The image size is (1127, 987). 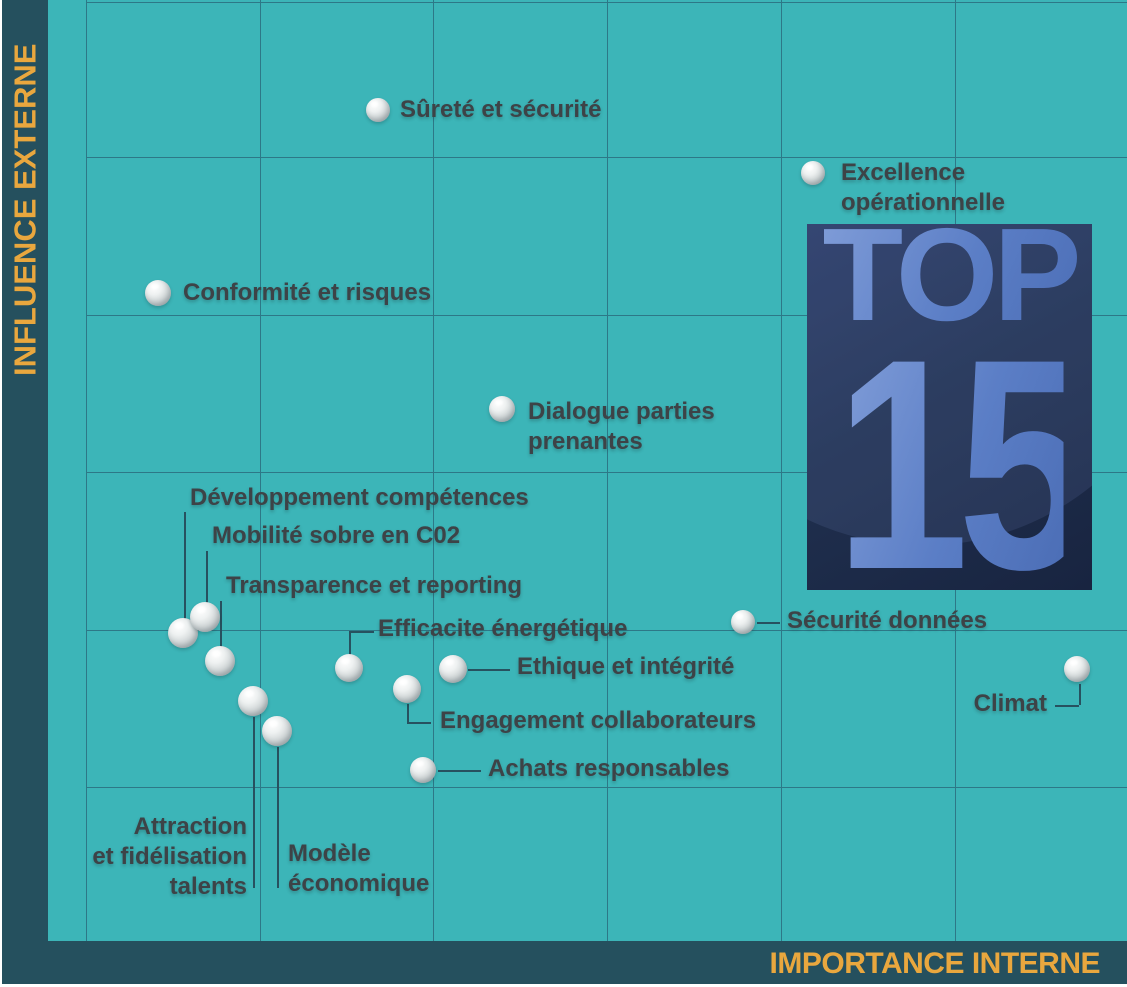 What do you see at coordinates (1077, 669) in the screenshot?
I see `data-point-climat` at bounding box center [1077, 669].